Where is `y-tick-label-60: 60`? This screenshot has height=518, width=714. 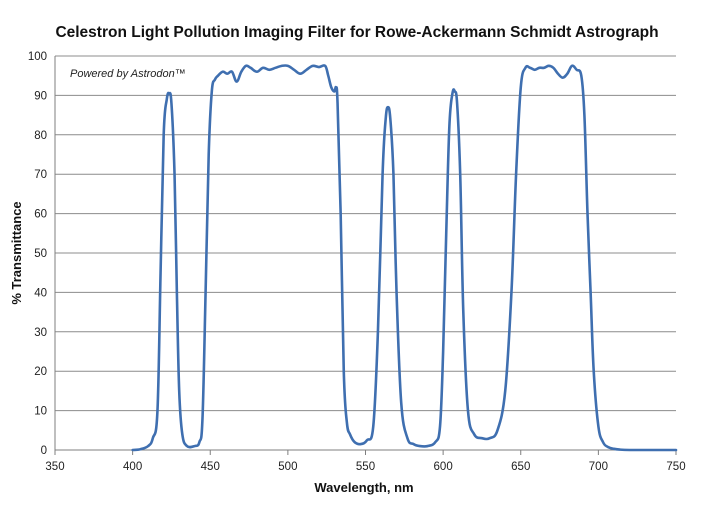 y-tick-label-60: 60 is located at coordinates (40, 215).